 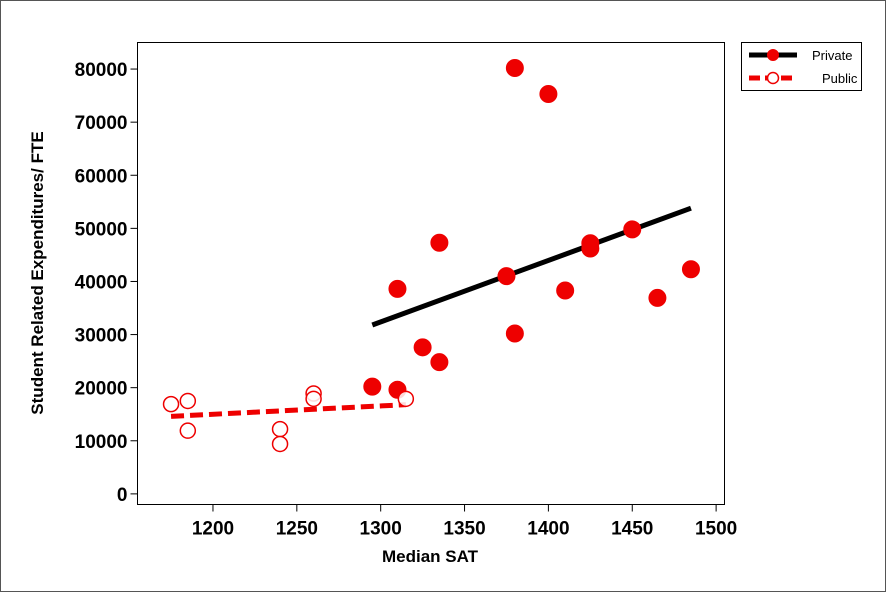 I want to click on x-tick-label: 1250, so click(x=297, y=529).